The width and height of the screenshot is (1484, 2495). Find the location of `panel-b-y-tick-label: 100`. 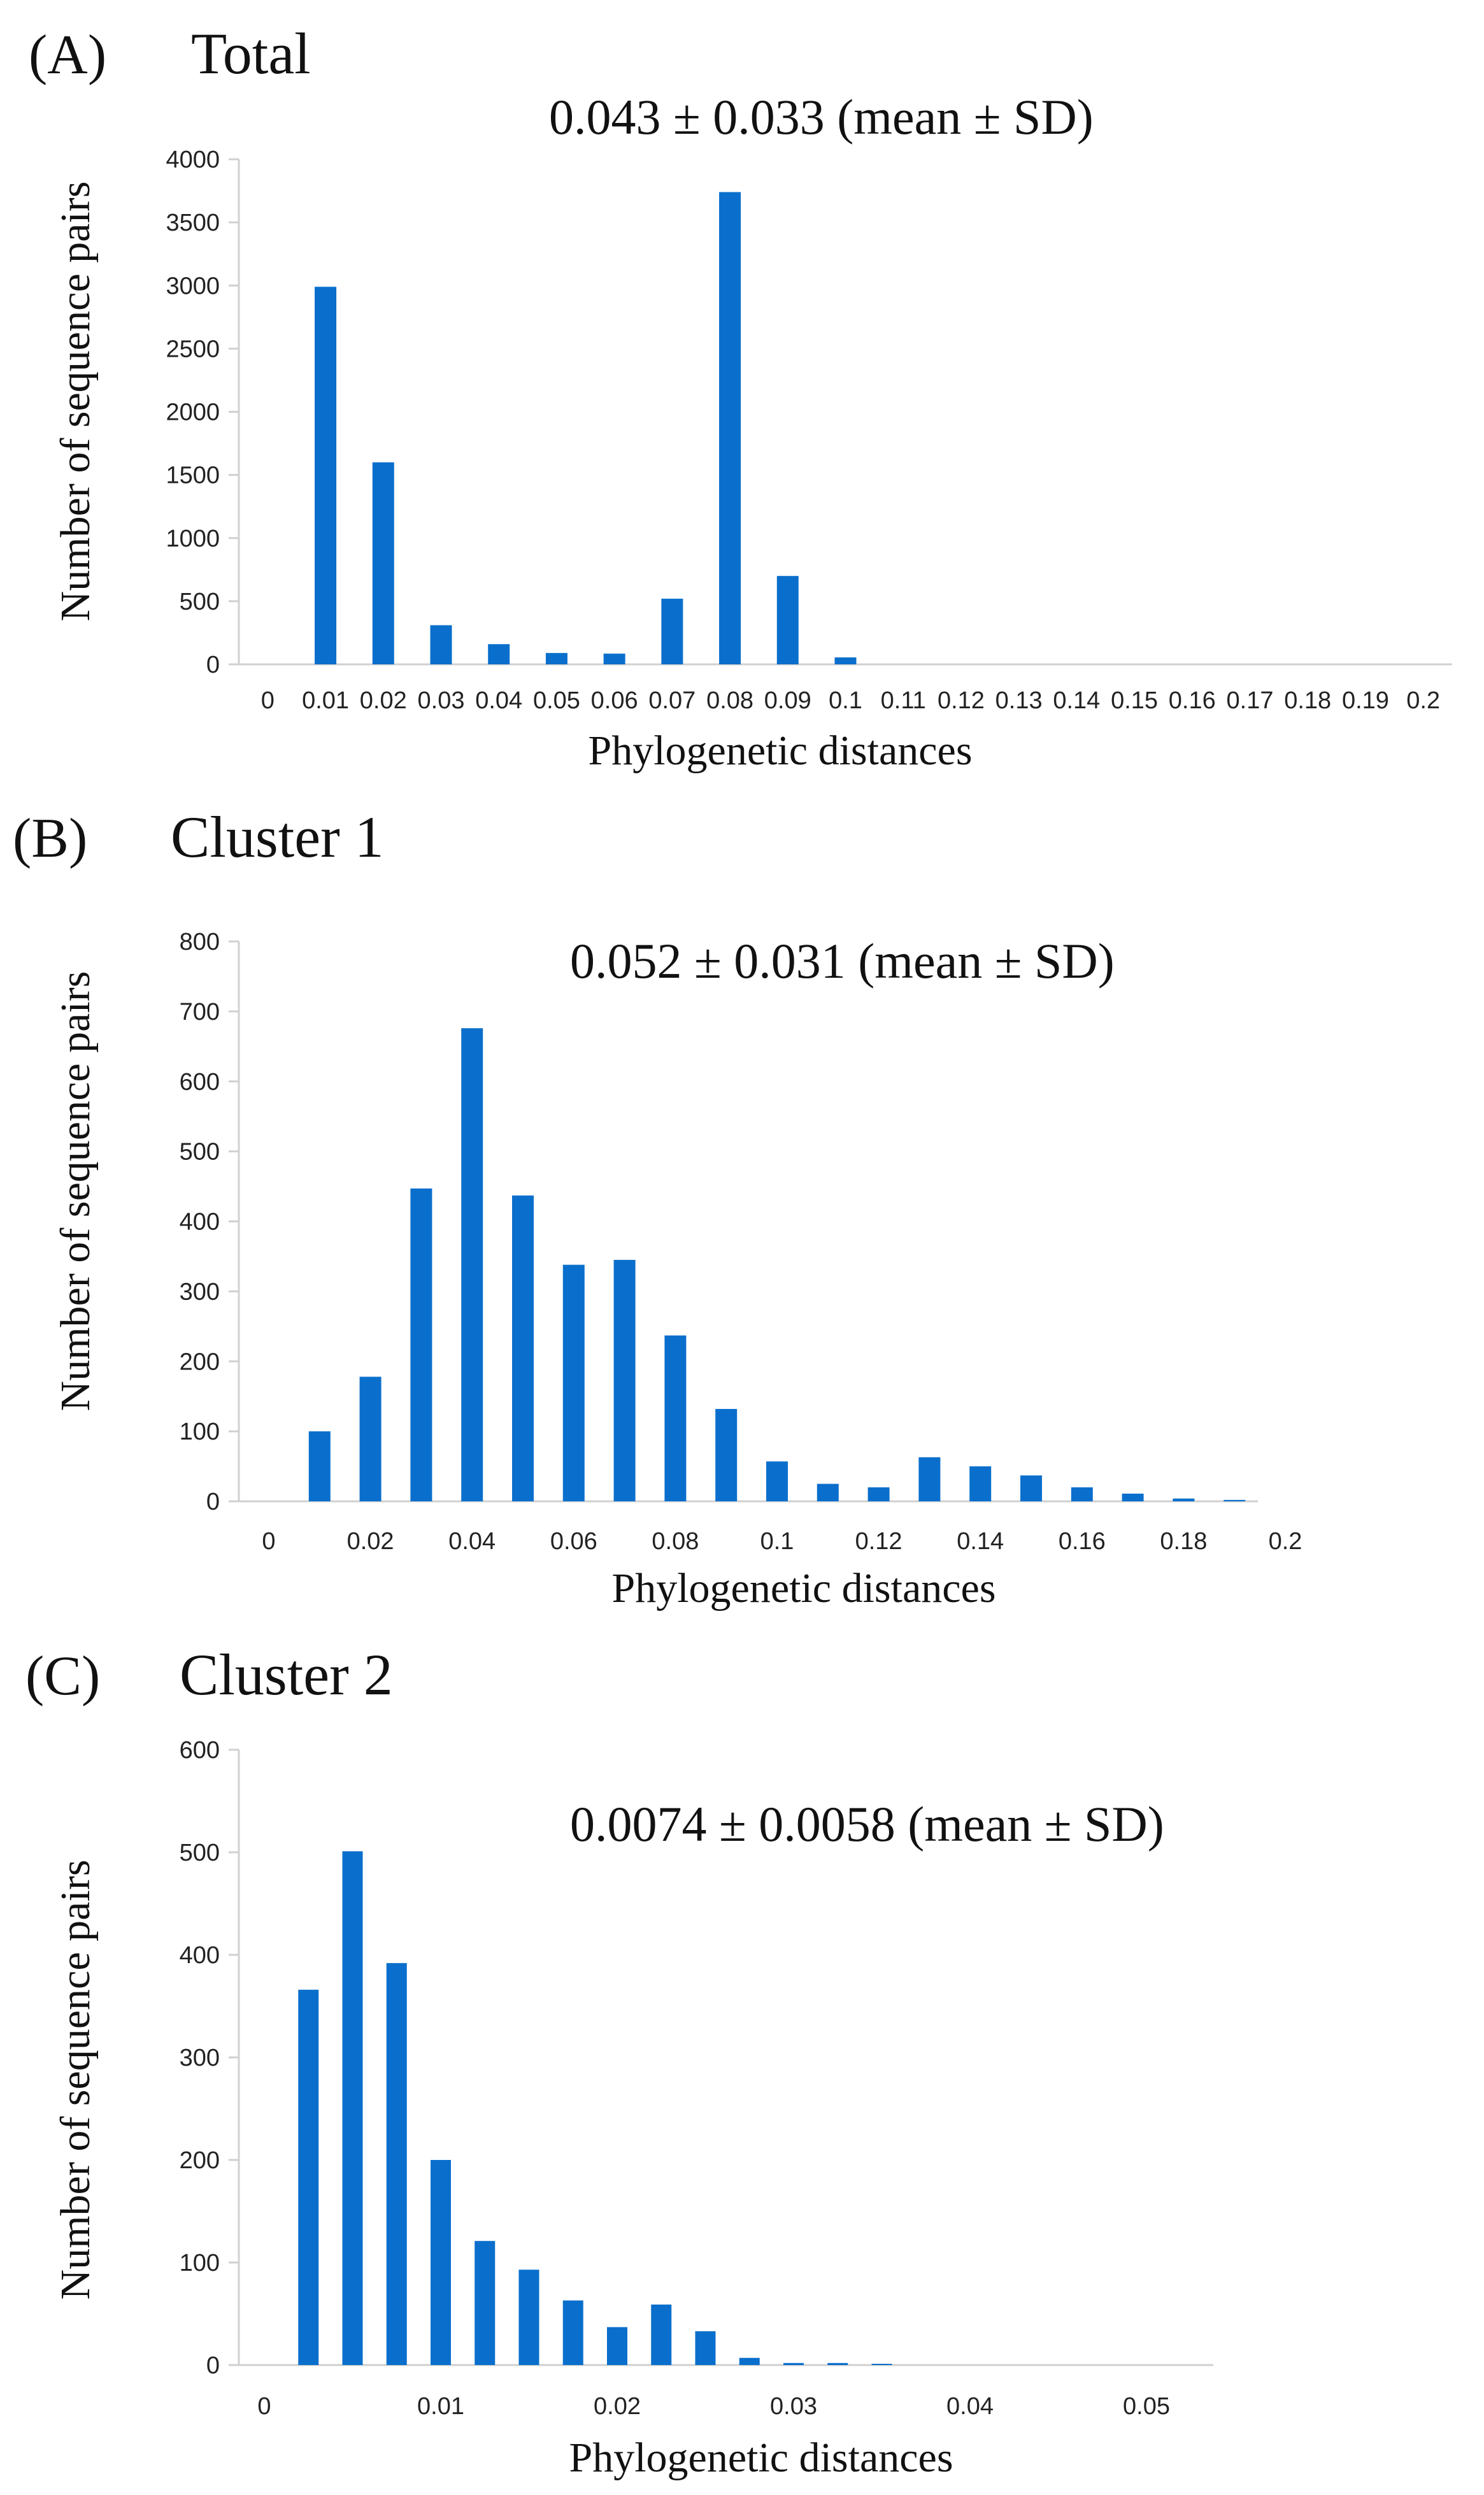

panel-b-y-tick-label: 100 is located at coordinates (200, 1432).